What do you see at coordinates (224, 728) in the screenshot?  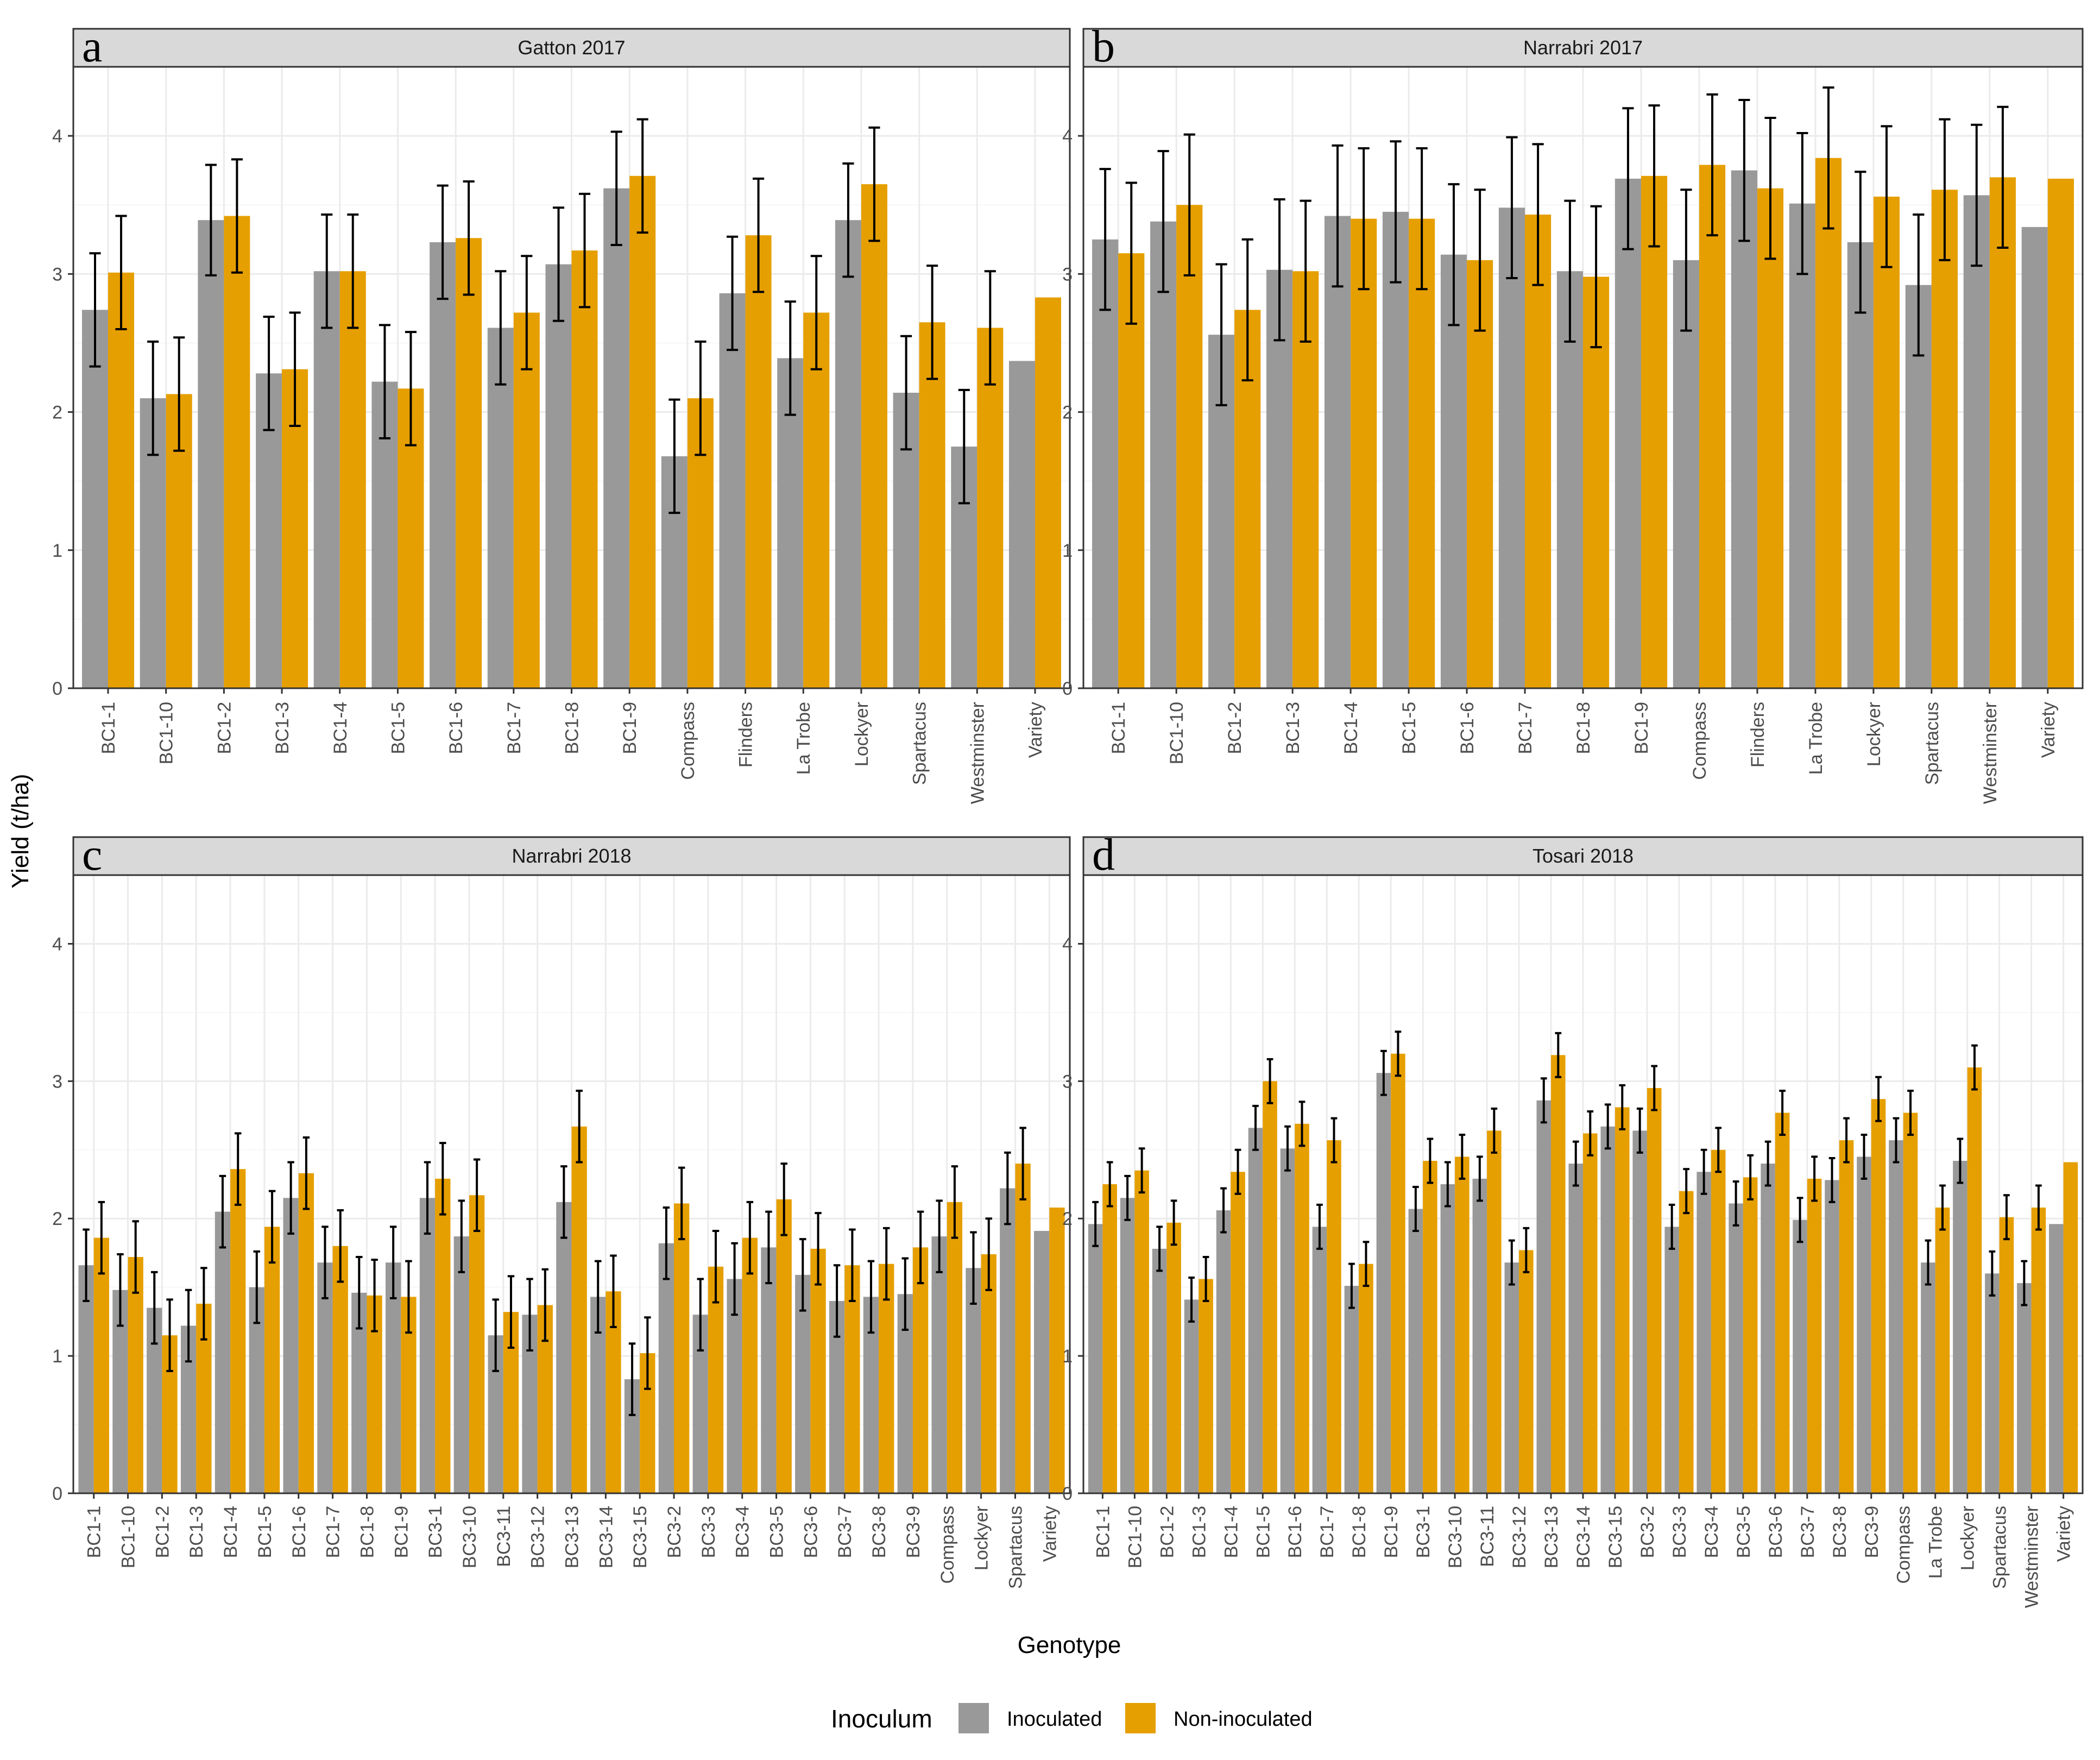 I see `x-tick-label: BC1-2` at bounding box center [224, 728].